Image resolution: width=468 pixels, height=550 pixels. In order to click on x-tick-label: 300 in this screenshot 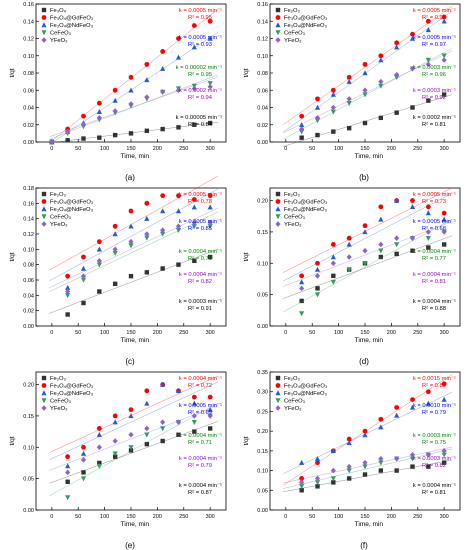, I will do `click(210, 517)`.